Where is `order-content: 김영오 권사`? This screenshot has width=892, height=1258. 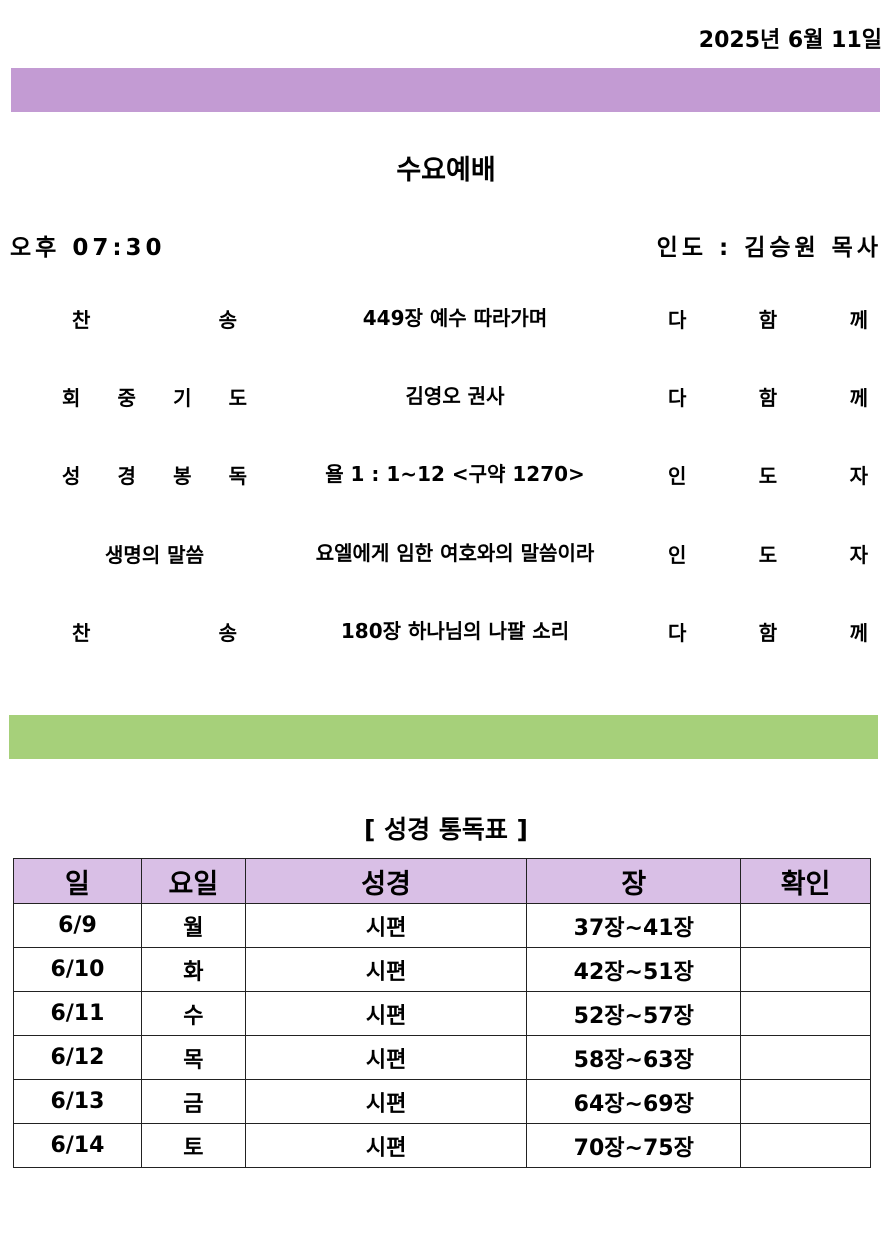
order-content: 김영오 권사 is located at coordinates (455, 396).